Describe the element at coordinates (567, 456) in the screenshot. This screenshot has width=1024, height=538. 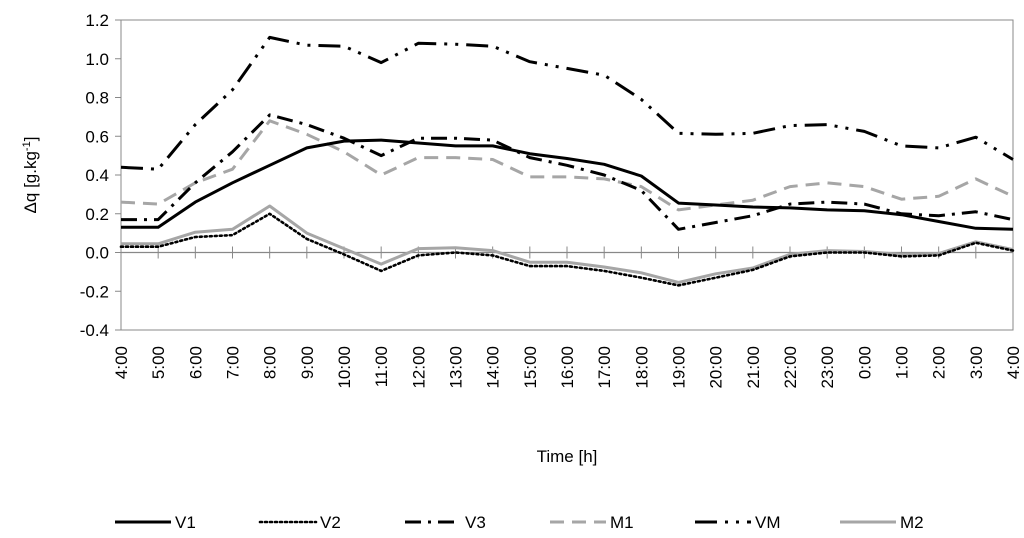
I see `x-axis-title: Time [h]` at that location.